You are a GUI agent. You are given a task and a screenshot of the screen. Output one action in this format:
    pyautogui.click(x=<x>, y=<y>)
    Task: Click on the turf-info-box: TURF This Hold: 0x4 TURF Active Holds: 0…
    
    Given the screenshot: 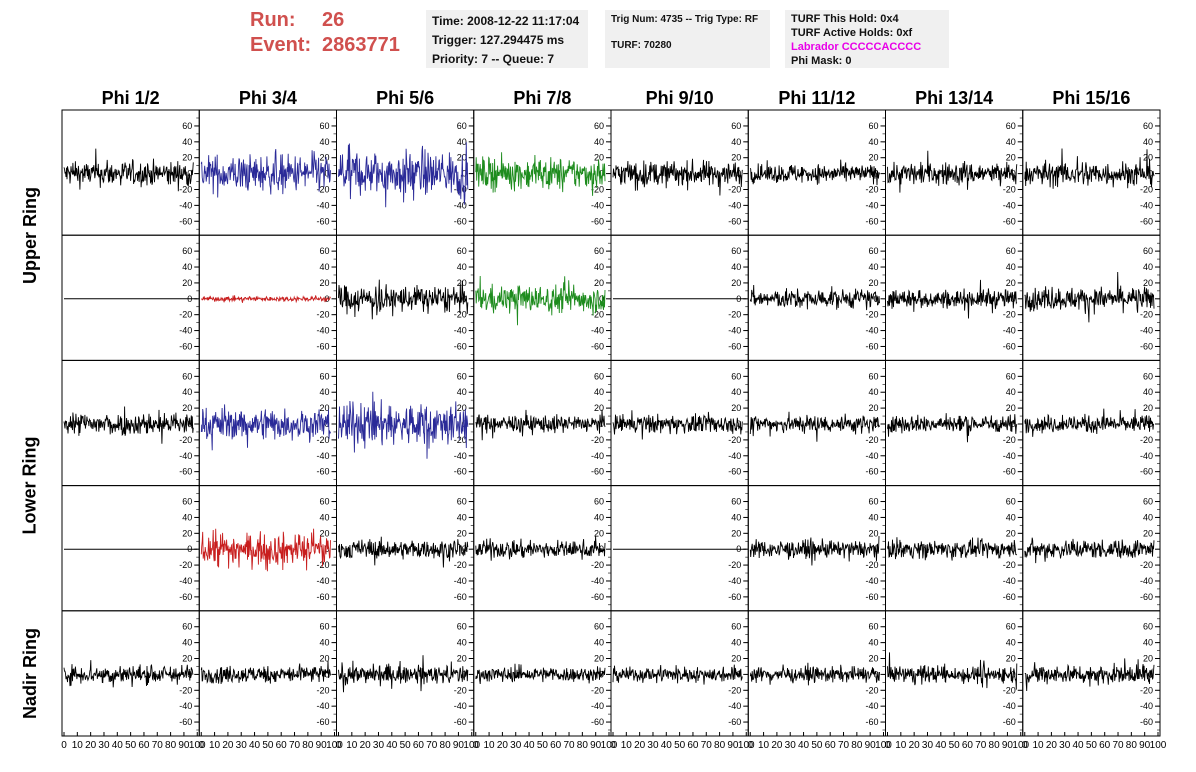 What is the action you would take?
    pyautogui.click(x=867, y=39)
    